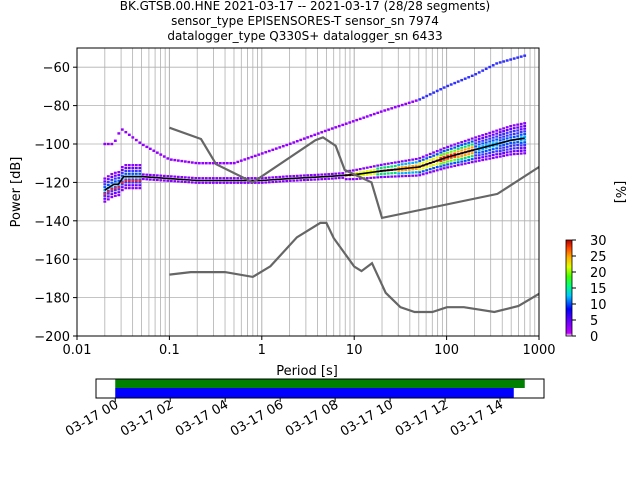 Image resolution: width=640 pixels, height=480 pixels. What do you see at coordinates (147, 418) in the screenshot?
I see `timeline-tick-label: 03-17 02` at bounding box center [147, 418].